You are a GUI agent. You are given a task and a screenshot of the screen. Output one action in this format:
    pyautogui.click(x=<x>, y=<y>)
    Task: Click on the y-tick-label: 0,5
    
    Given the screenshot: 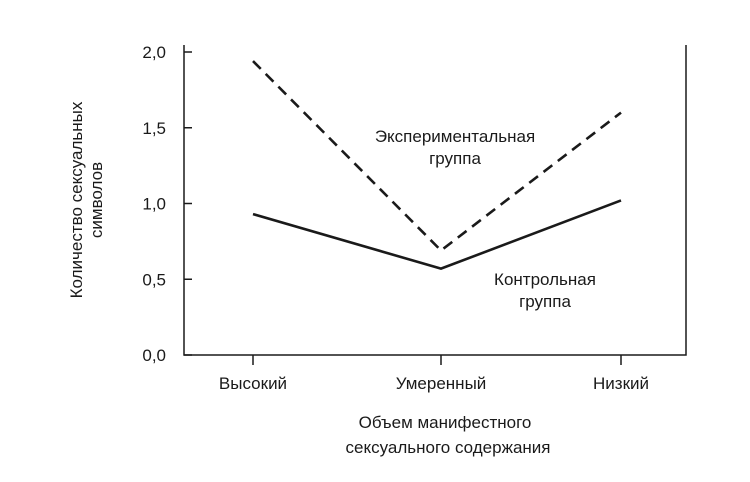 What is the action you would take?
    pyautogui.click(x=154, y=279)
    